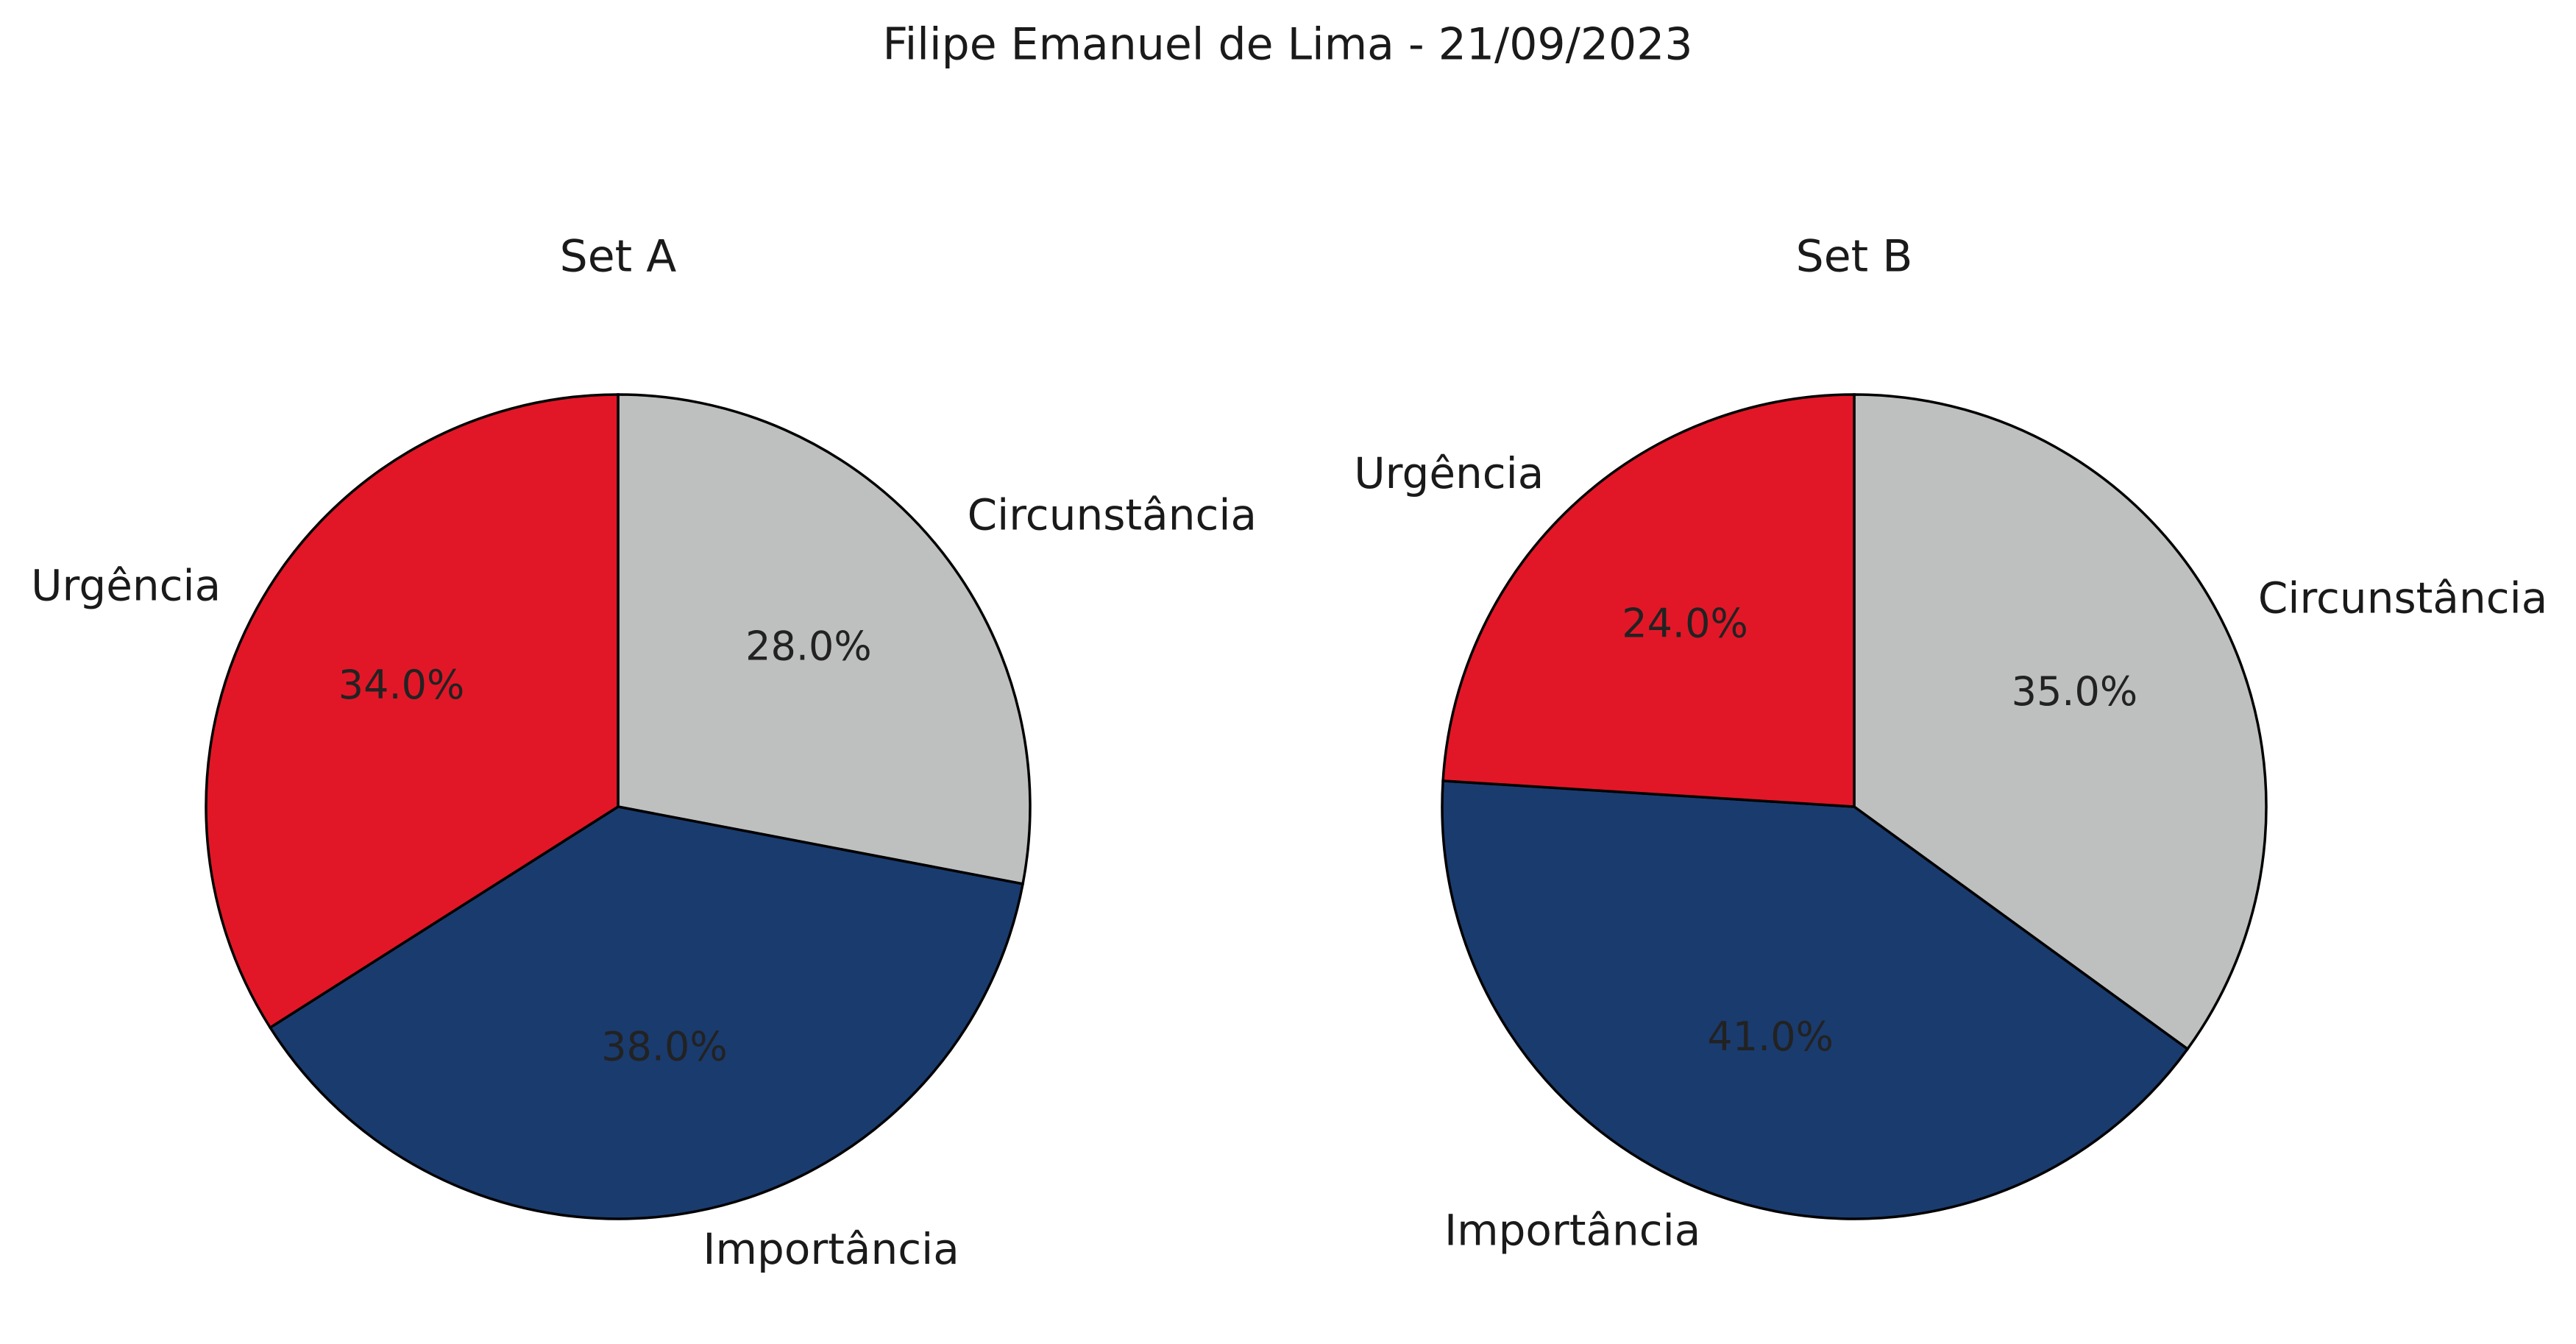 The image size is (2576, 1344). Describe the element at coordinates (1287, 45) in the screenshot. I see `figure-title: Filipe Emanuel de Lima - 21/09/2023` at that location.